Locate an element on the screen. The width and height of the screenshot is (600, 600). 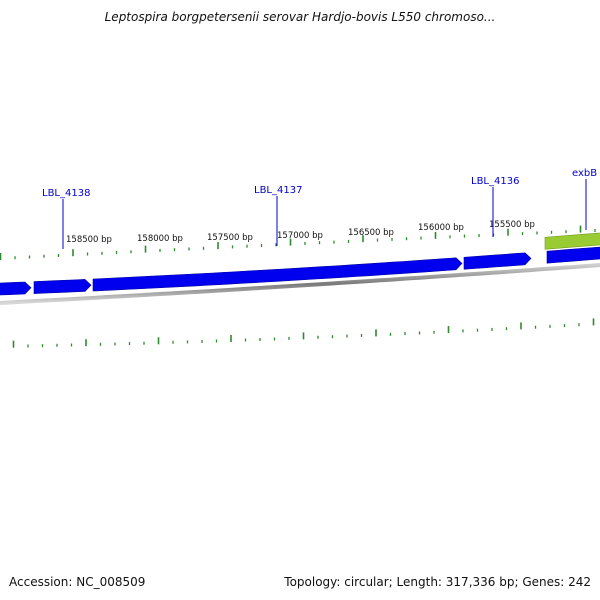
gene-label: exbB is located at coordinates (584, 173).